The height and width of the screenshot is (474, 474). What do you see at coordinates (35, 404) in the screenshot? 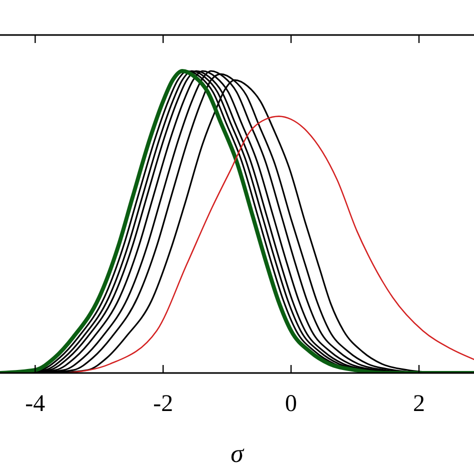
I see `x-tick-label: -4` at bounding box center [35, 404].